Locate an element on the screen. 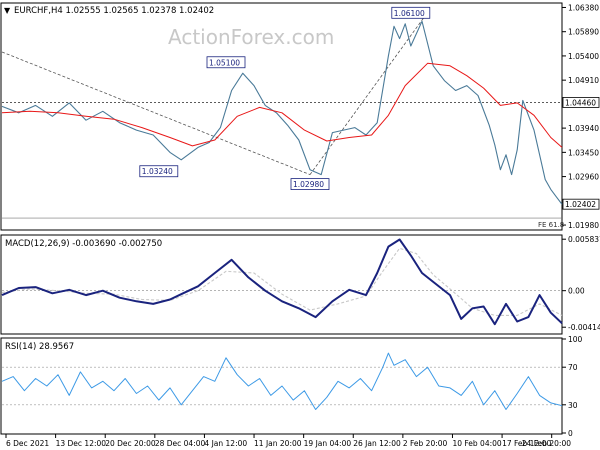 The height and width of the screenshot is (450, 600). rsi-y-tick-label: 30 is located at coordinates (573, 405).